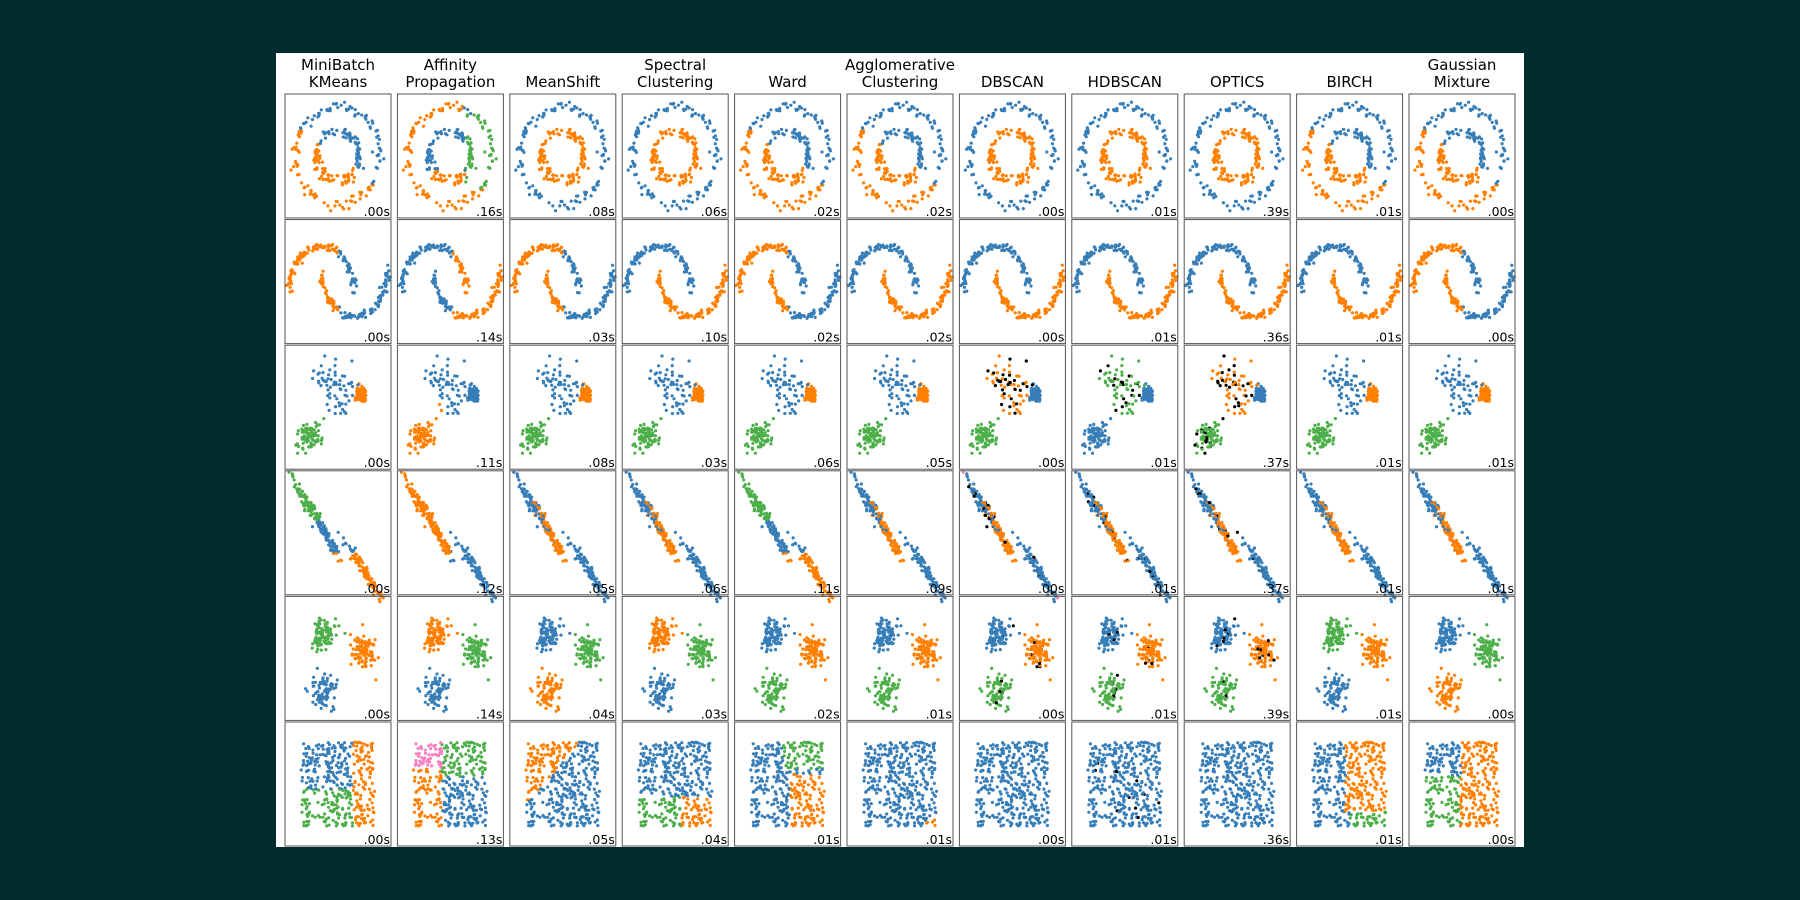 This screenshot has height=900, width=1800. I want to click on runtime-label: .39s, so click(1276, 211).